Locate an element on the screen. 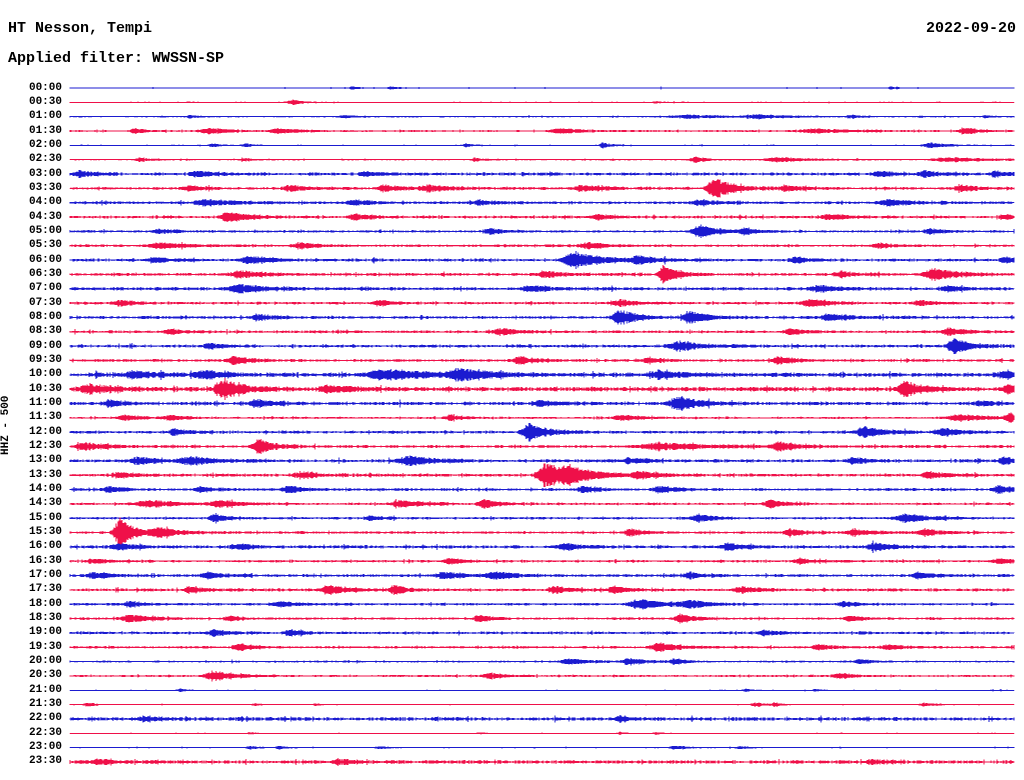  trace-waveform-1930 is located at coordinates (542, 647).